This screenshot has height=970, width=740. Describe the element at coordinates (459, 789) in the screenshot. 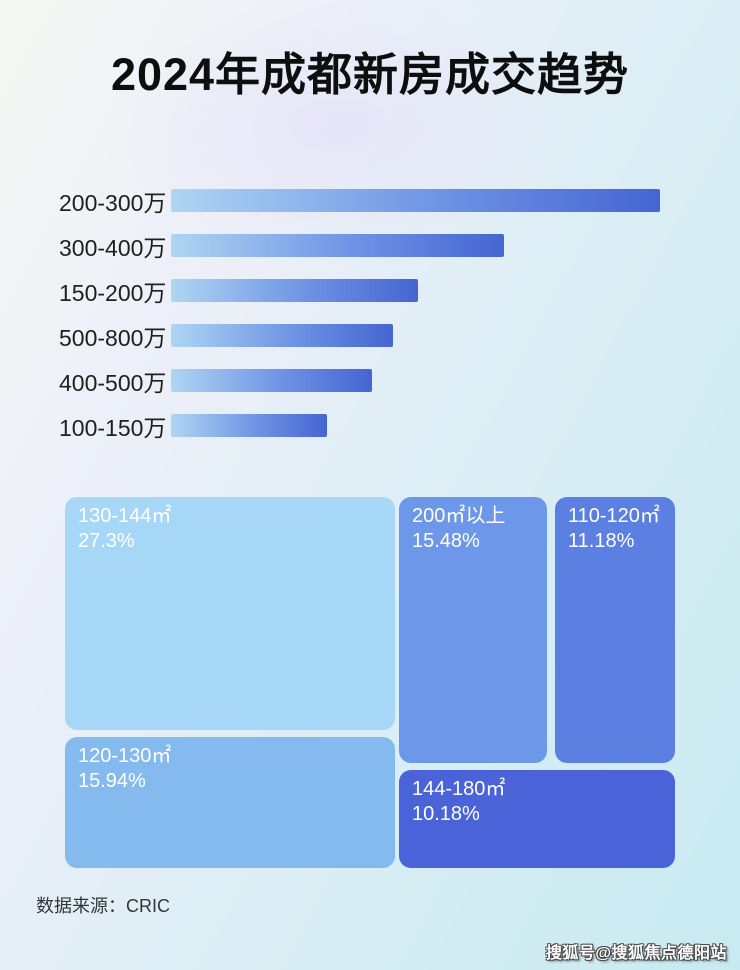

I see `treemap-block-label: 144-180㎡` at that location.